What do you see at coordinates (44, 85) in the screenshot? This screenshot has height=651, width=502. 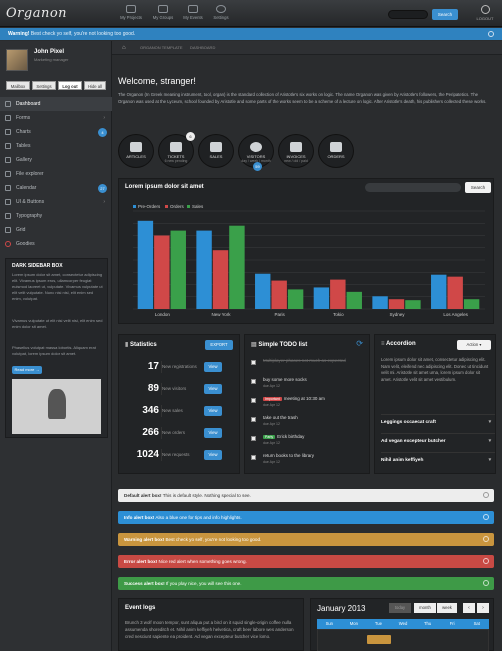 I see `settings-button: Settings` at bounding box center [44, 85].